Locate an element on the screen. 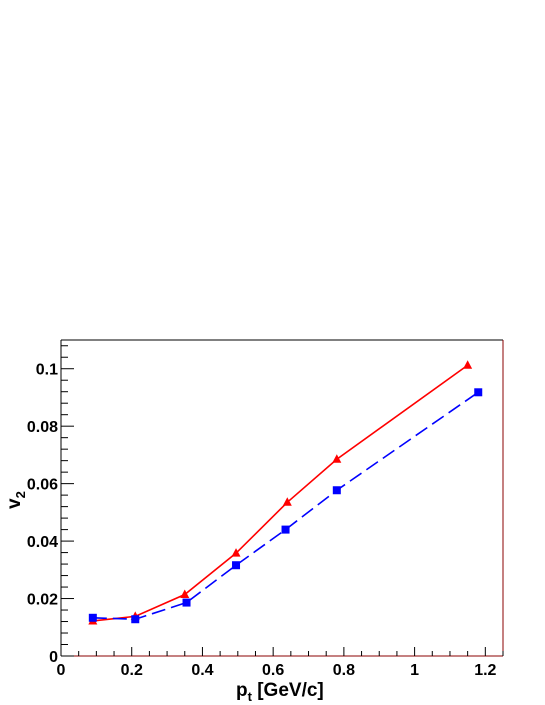 Image resolution: width=545 pixels, height=705 pixels. x-axis-title-rest: [GeV/c] is located at coordinates (288, 690).